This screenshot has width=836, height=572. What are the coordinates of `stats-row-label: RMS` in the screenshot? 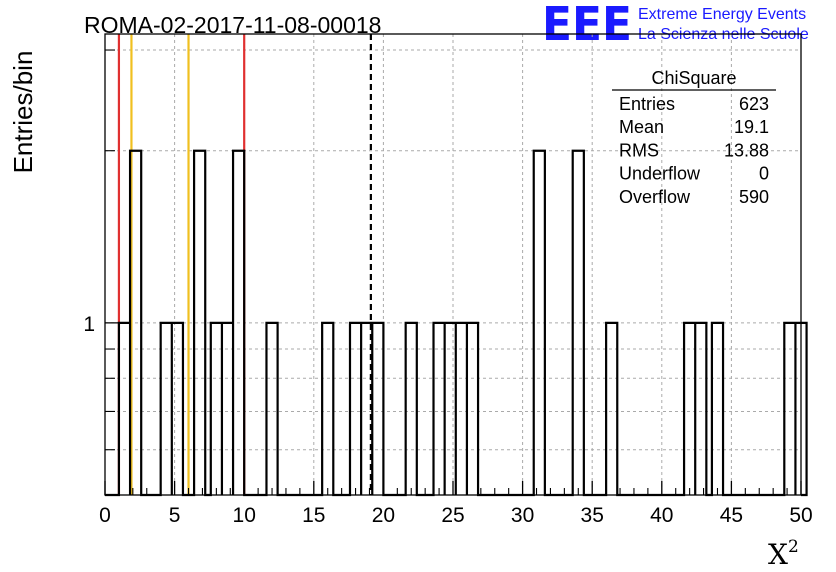 It's located at (639, 150).